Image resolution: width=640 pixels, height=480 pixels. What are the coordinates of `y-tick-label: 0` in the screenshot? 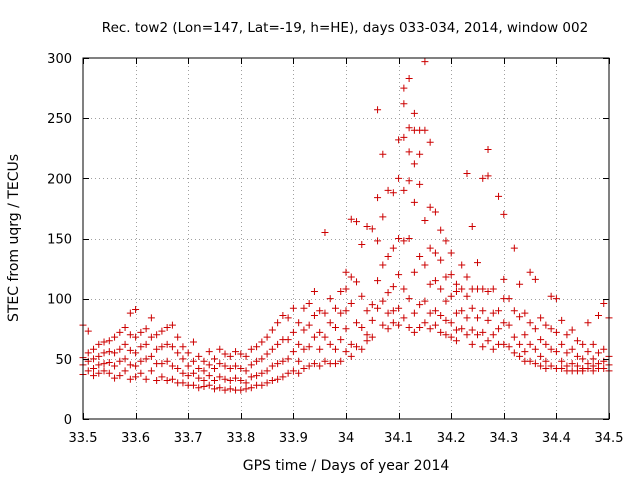 It's located at (68, 420).